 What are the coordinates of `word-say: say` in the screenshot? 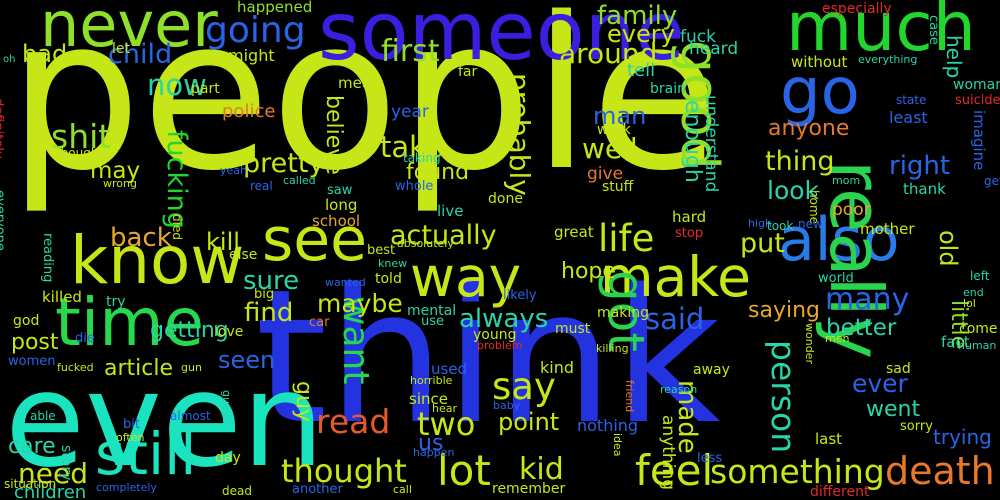 It's located at (524, 386).